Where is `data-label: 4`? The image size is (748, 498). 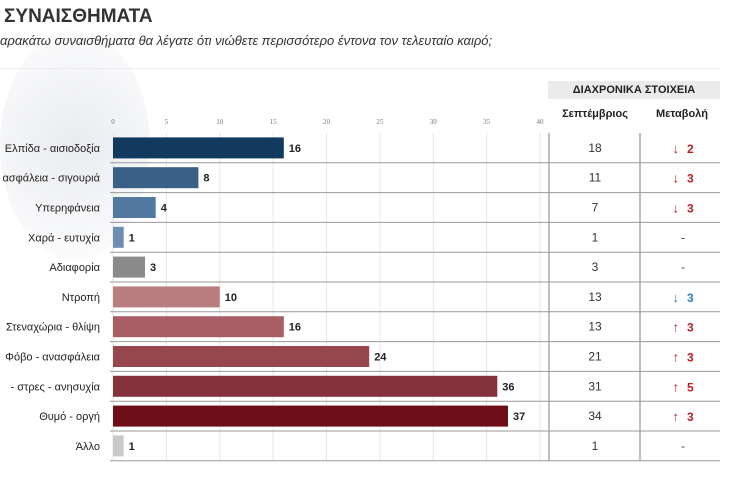
data-label: 4 is located at coordinates (164, 209).